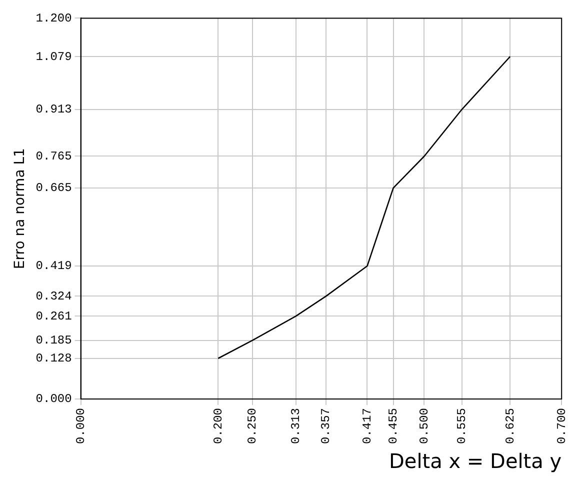 The image size is (587, 487). Describe the element at coordinates (253, 426) in the screenshot. I see `x-tick-label: 0.250` at that location.